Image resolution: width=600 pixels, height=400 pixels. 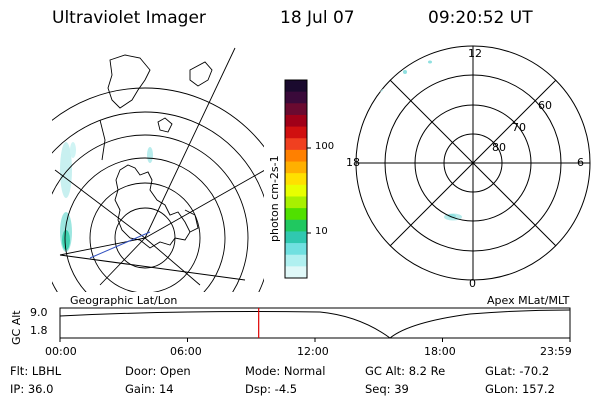 I want to click on aurora-emission-left, so click(x=106, y=197).